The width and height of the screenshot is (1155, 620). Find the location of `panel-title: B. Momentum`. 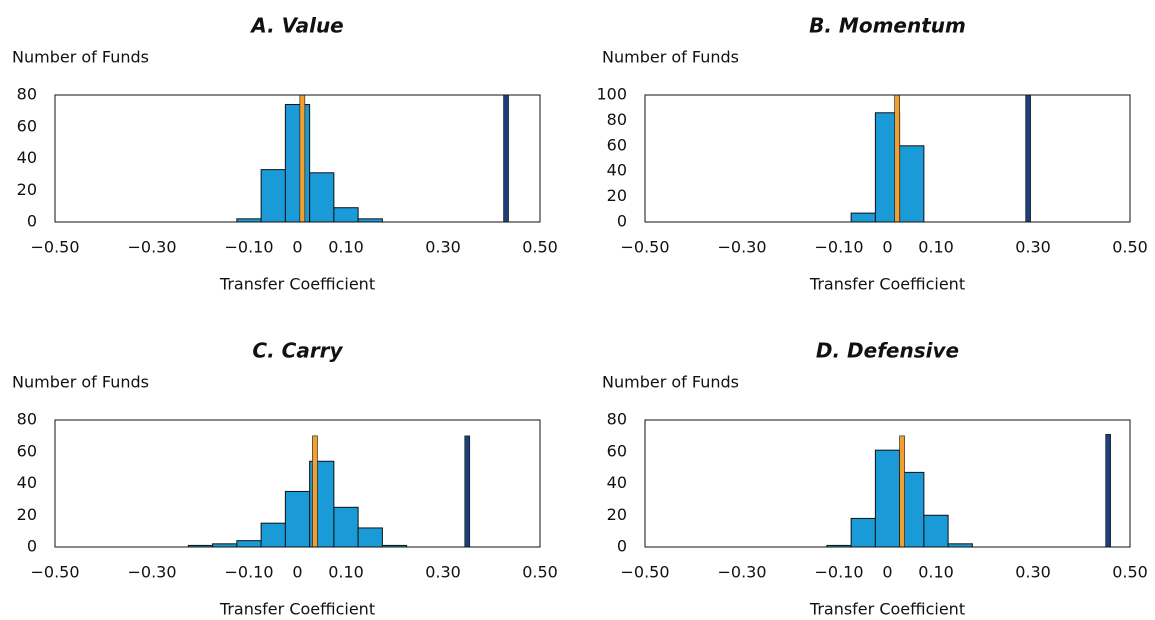

panel-title: B. Momentum is located at coordinates (887, 26).